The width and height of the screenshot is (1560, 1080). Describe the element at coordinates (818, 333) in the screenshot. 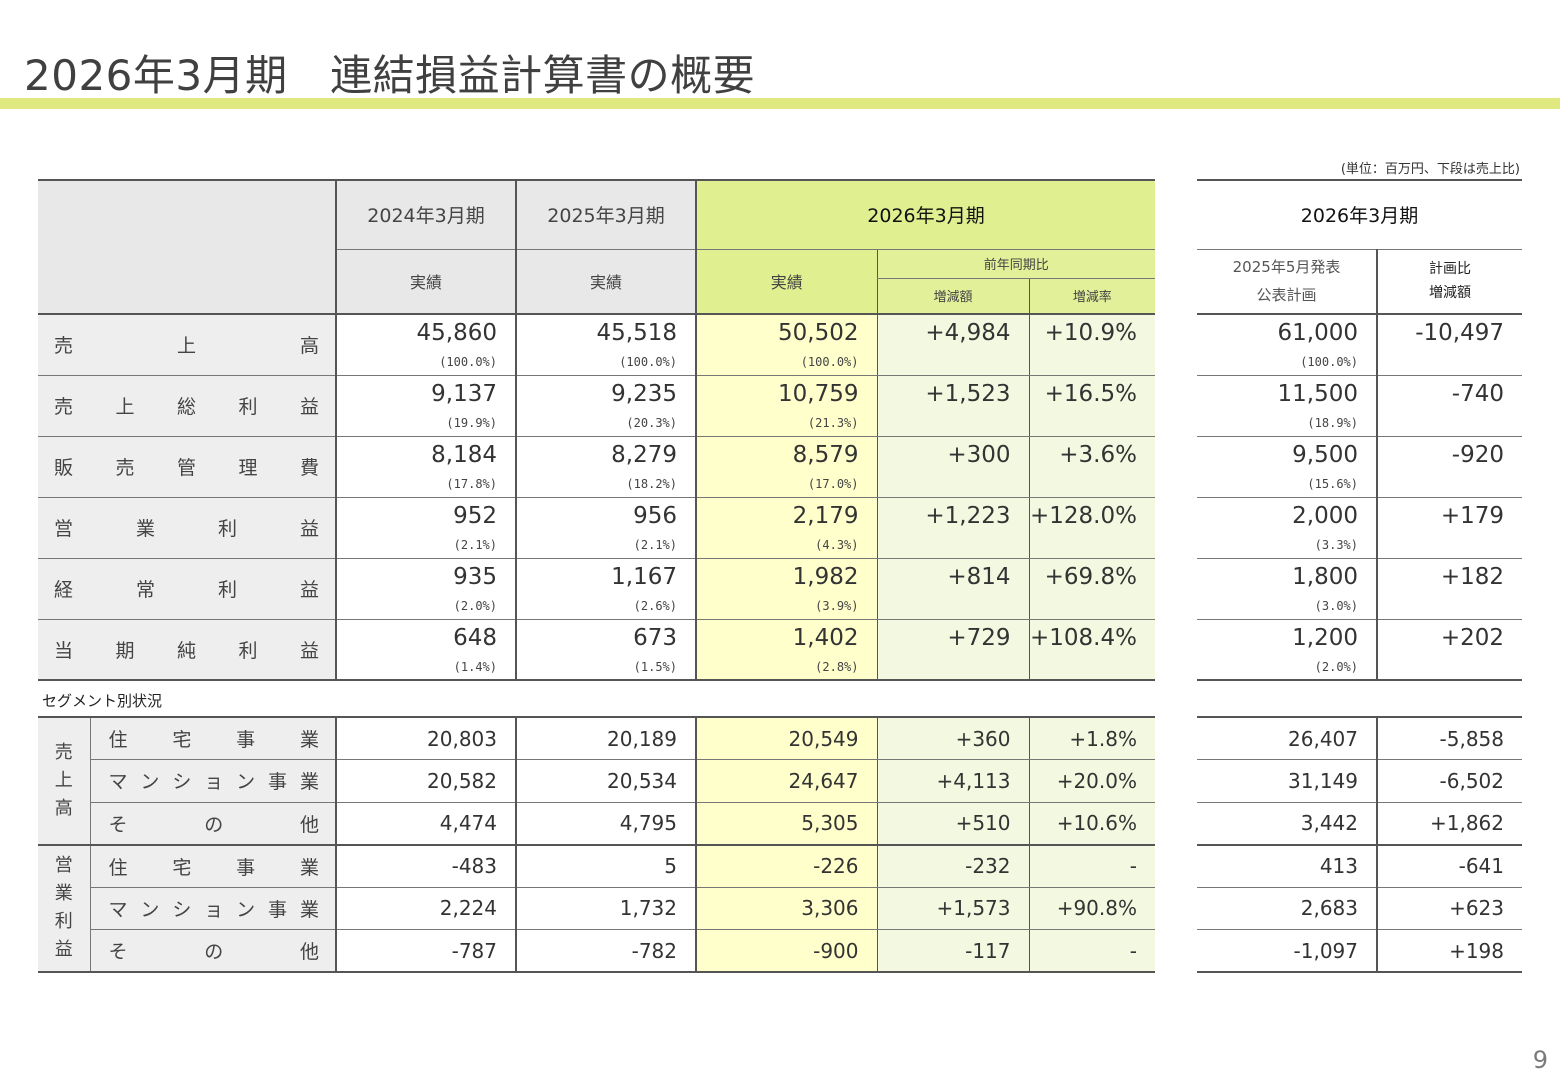

I see `pl-amount: 50,502` at that location.